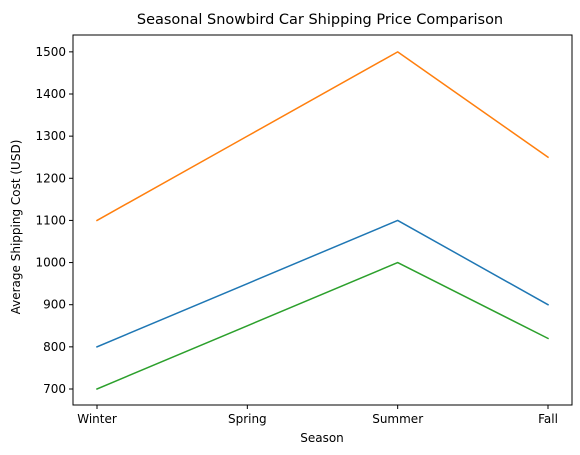  Describe the element at coordinates (50, 178) in the screenshot. I see `y-tick-label: 1200` at that location.